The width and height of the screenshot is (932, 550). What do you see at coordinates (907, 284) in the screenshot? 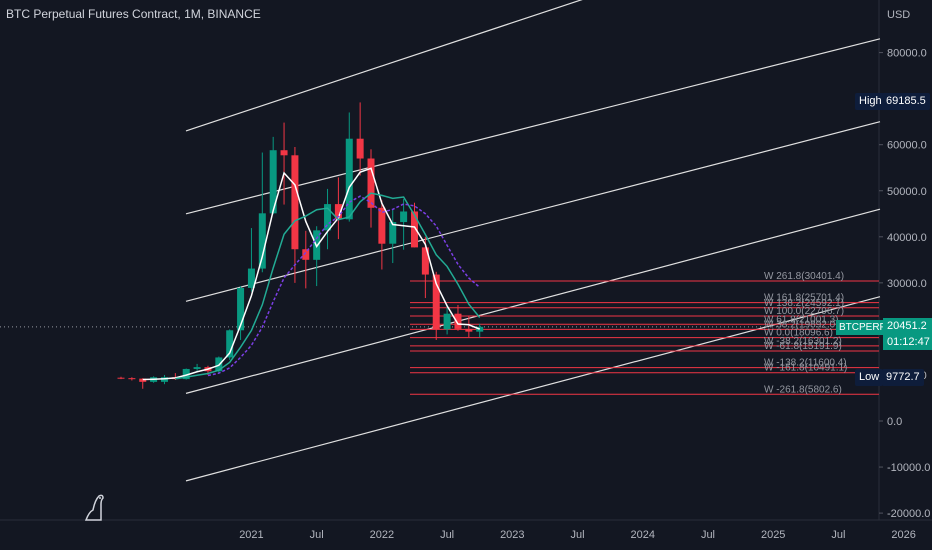
I see `y-tick-label: 30000.0` at bounding box center [907, 284].